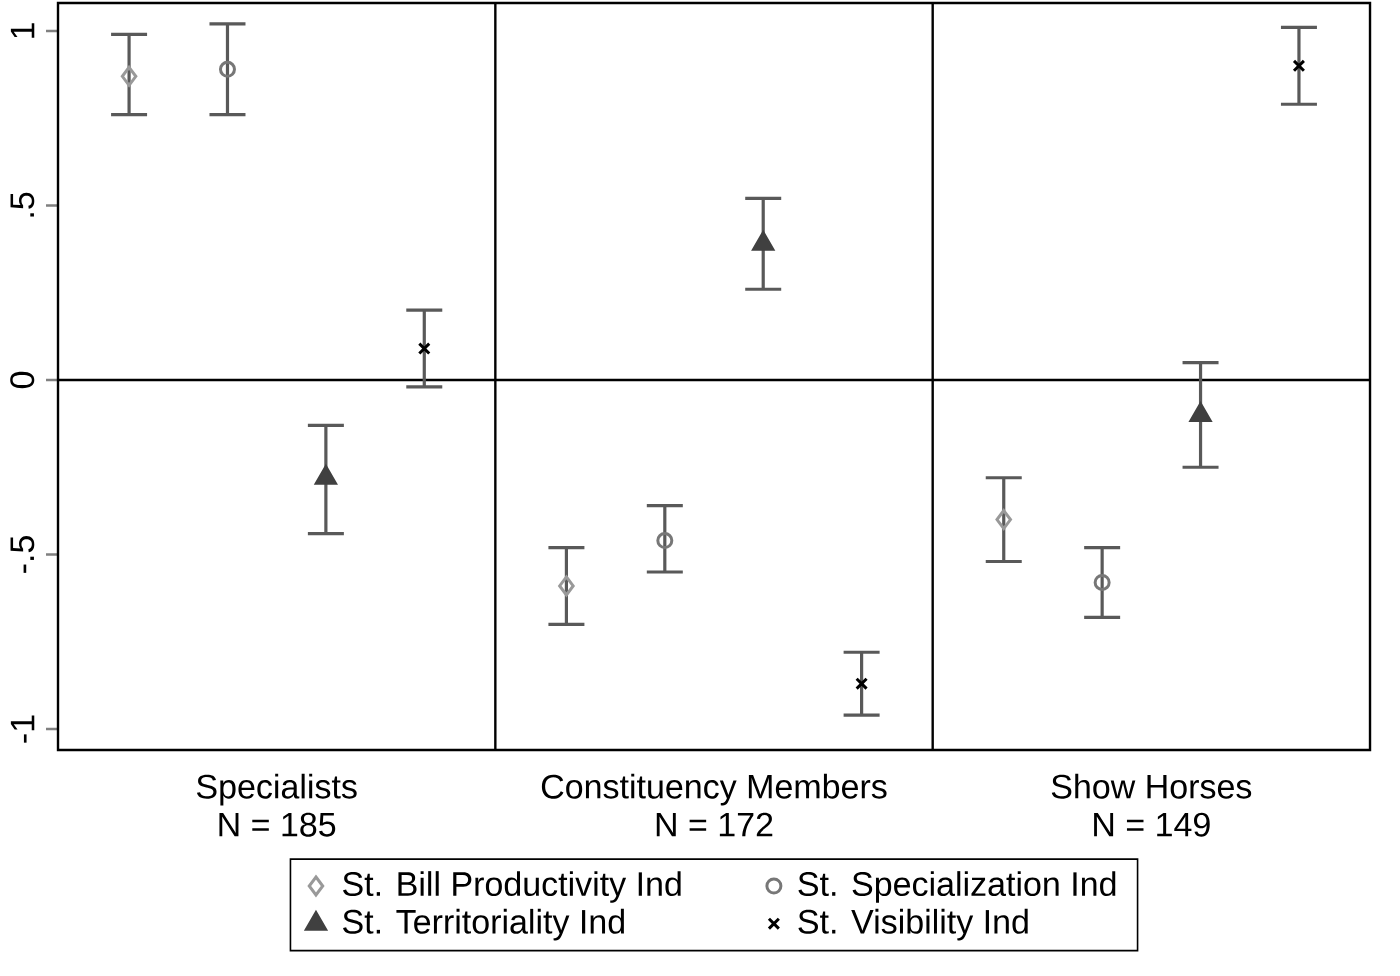 This screenshot has width=1400, height=976. Describe the element at coordinates (714, 824) in the screenshot. I see `text: N = 172` at that location.